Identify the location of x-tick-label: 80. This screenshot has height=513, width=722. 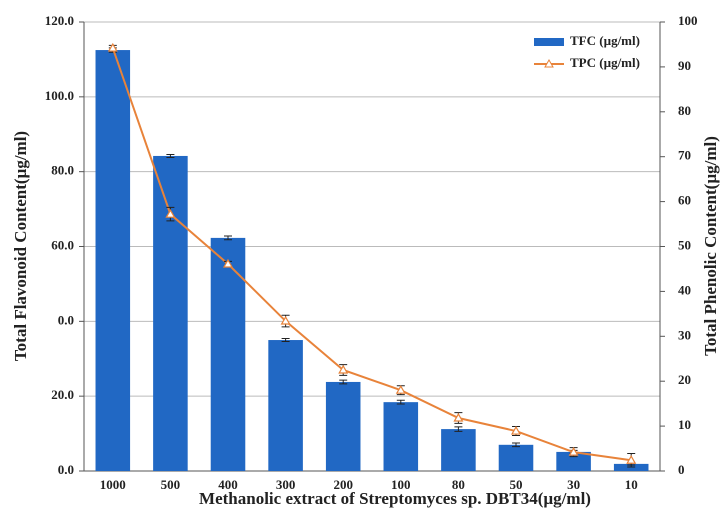
(458, 484).